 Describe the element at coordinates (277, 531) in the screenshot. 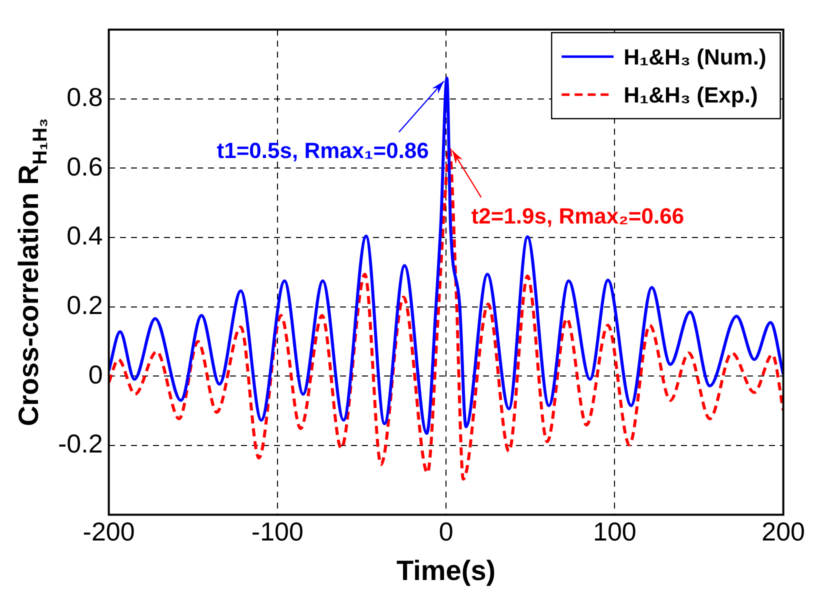

I see `x-tick-label: -100` at that location.